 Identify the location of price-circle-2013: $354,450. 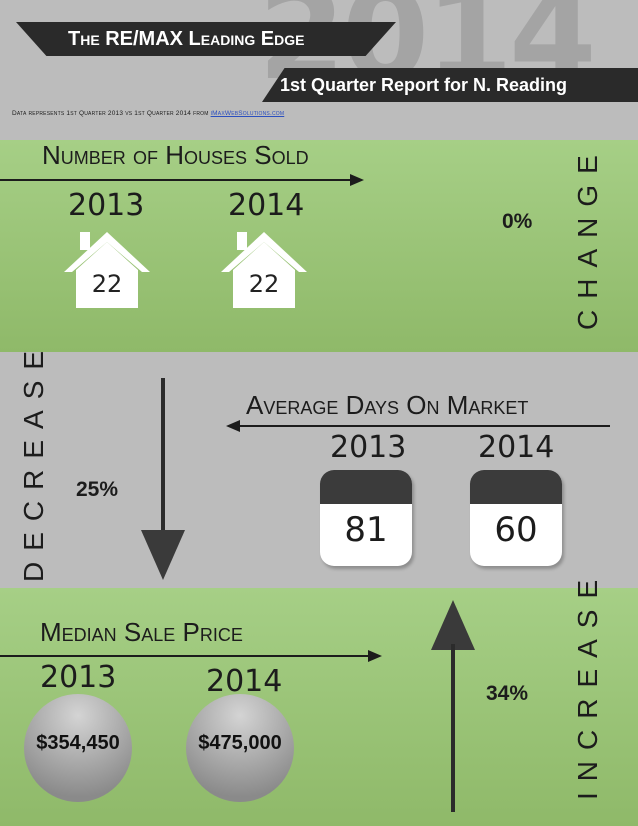
(78, 748).